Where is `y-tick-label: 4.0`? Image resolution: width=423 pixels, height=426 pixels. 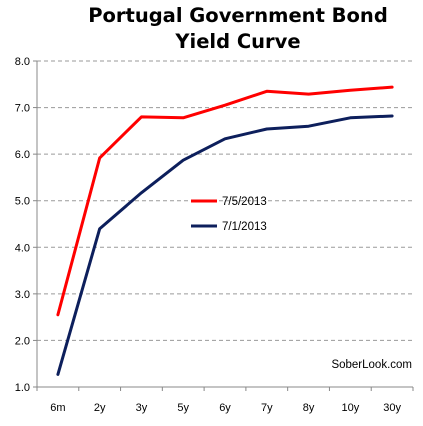 y-tick-label: 4.0 is located at coordinates (22, 248).